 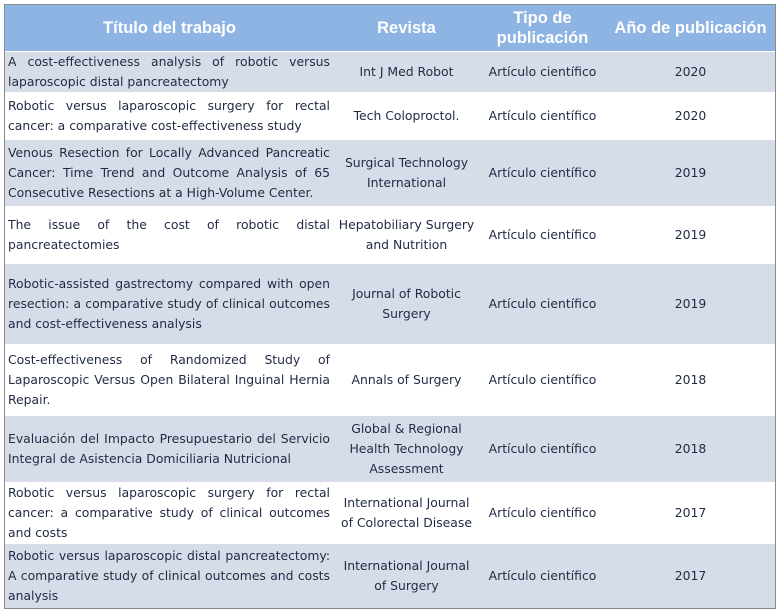 What do you see at coordinates (406, 575) in the screenshot?
I see `cell-journal: International Journal of Surgery` at bounding box center [406, 575].